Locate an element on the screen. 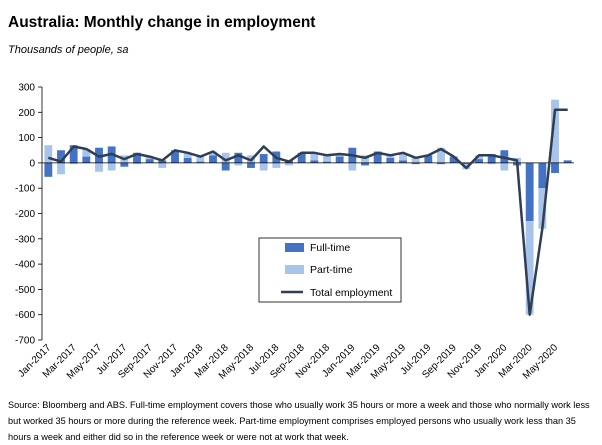 This screenshot has height=445, width=602. y-tick-label: -700 is located at coordinates (25, 341).